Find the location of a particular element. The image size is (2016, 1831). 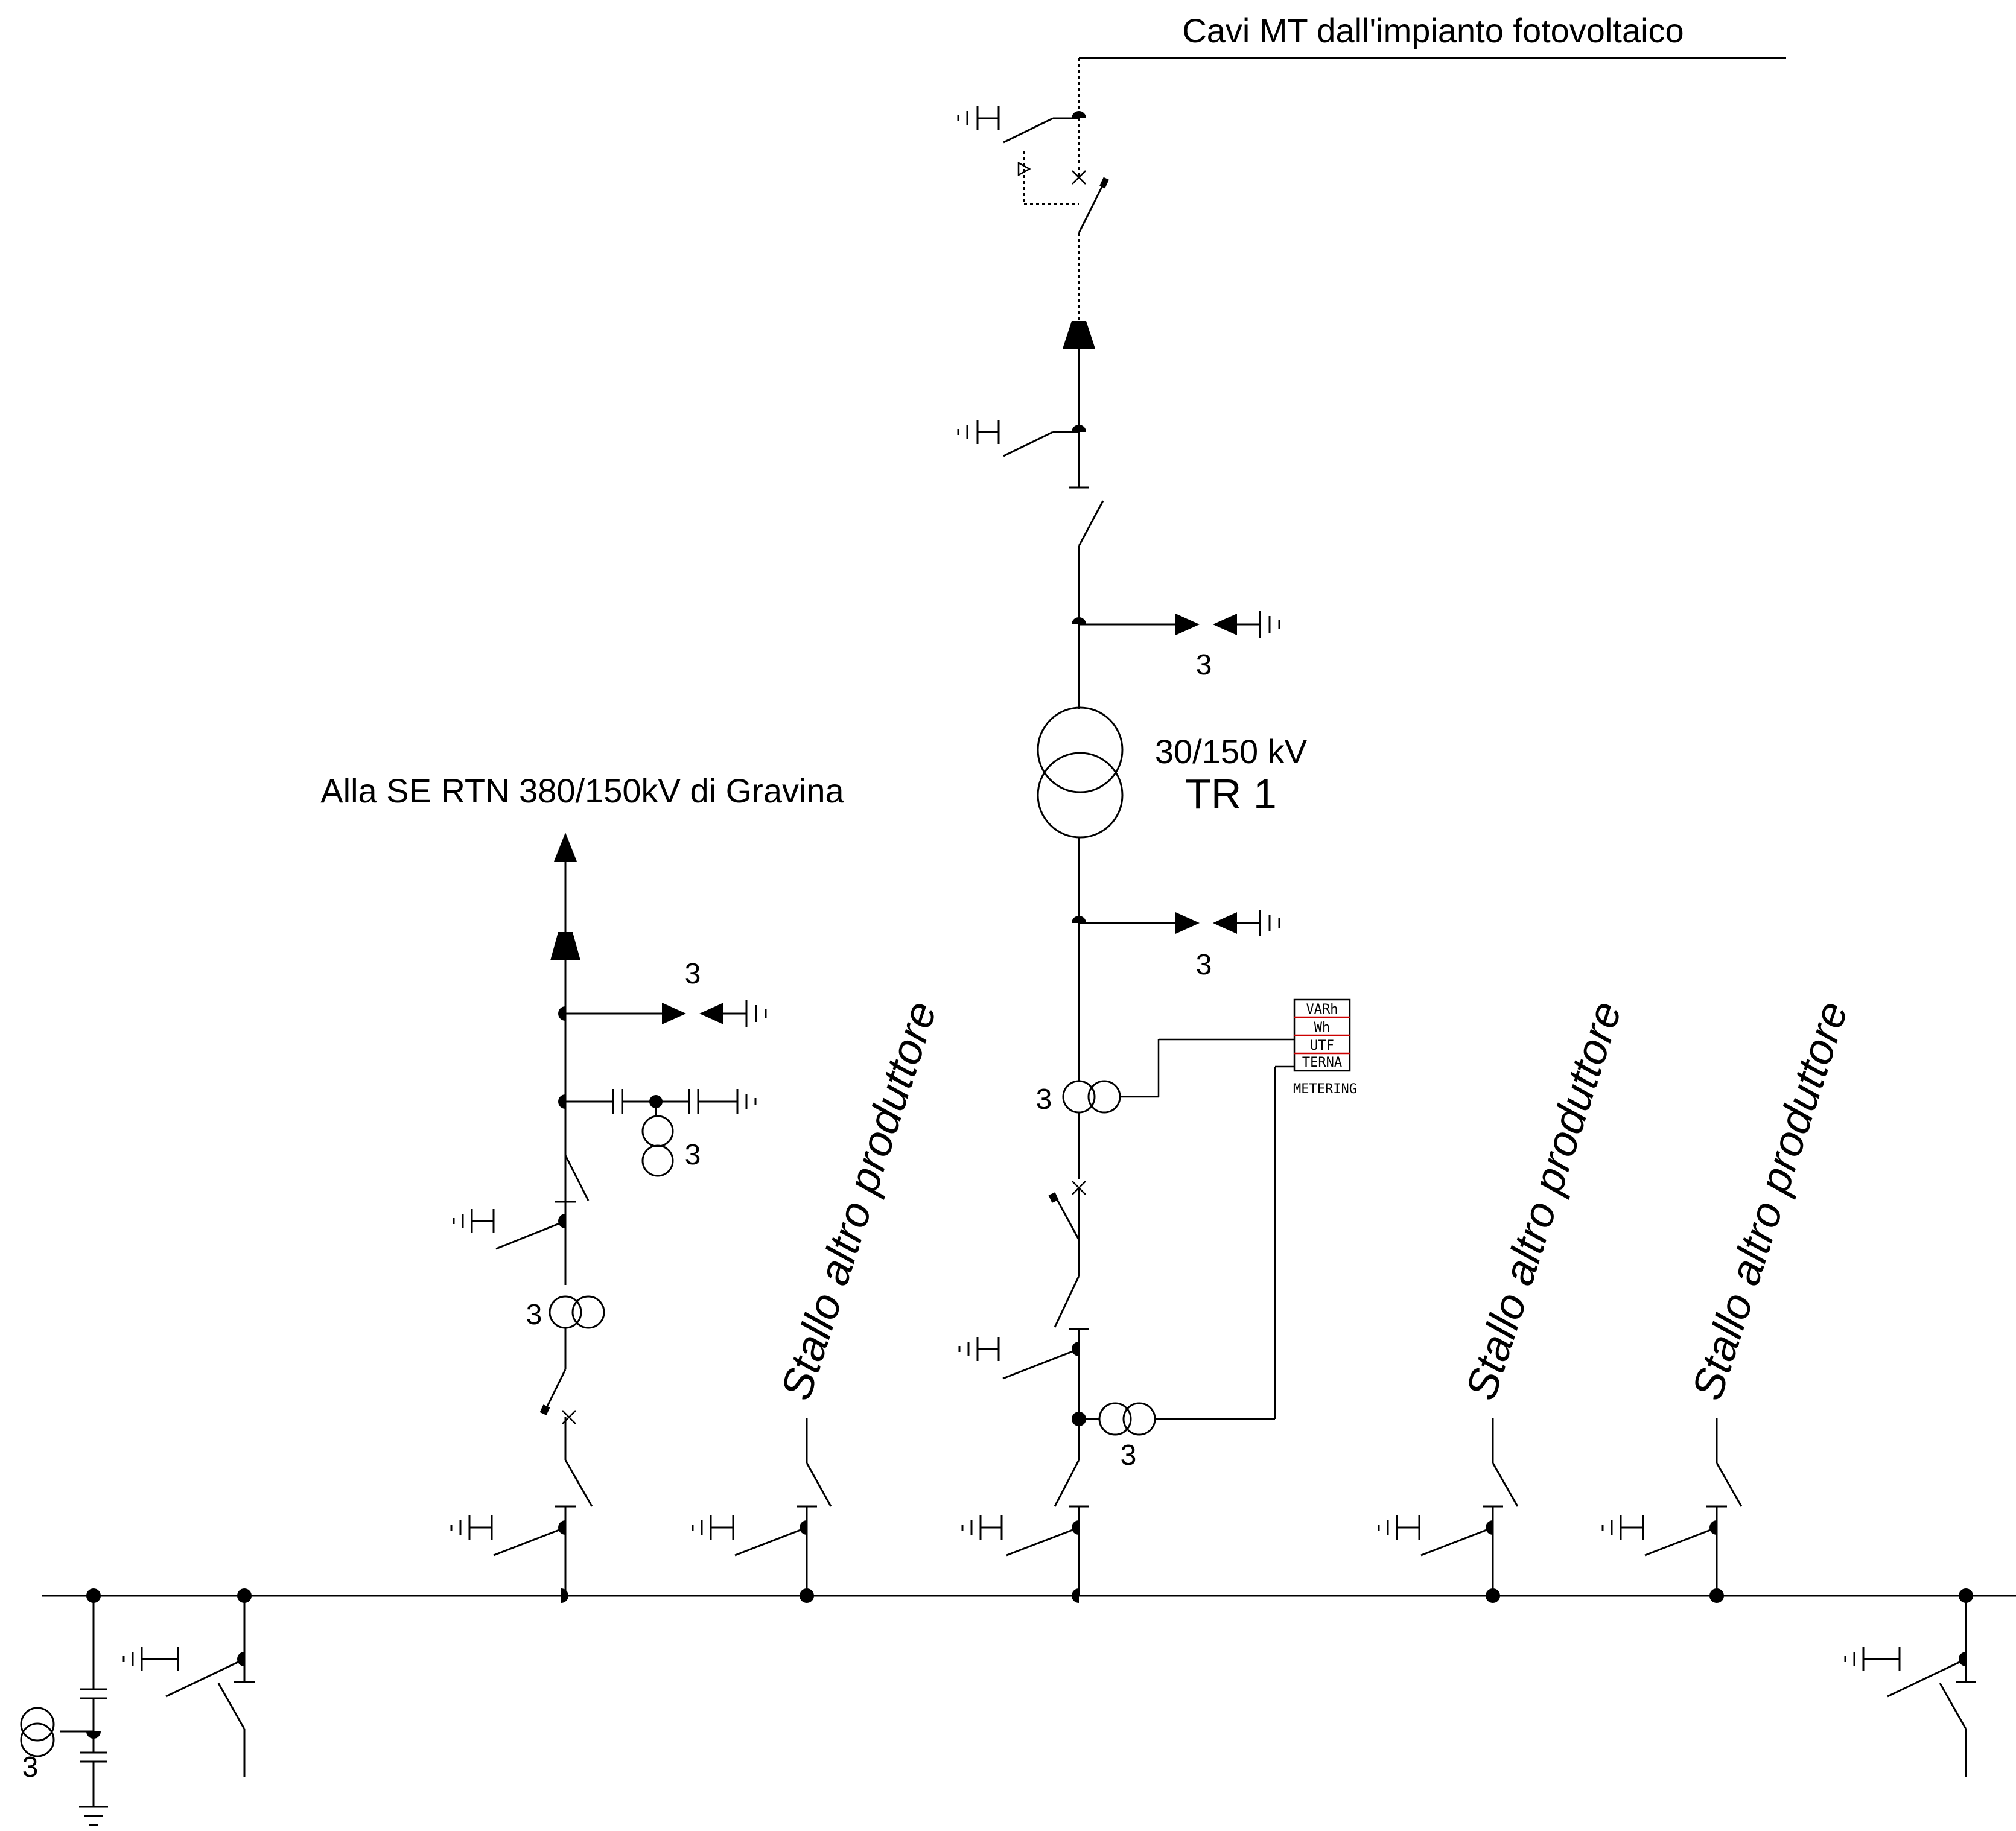

metering-vt-count: 3 is located at coordinates (1129, 1455).